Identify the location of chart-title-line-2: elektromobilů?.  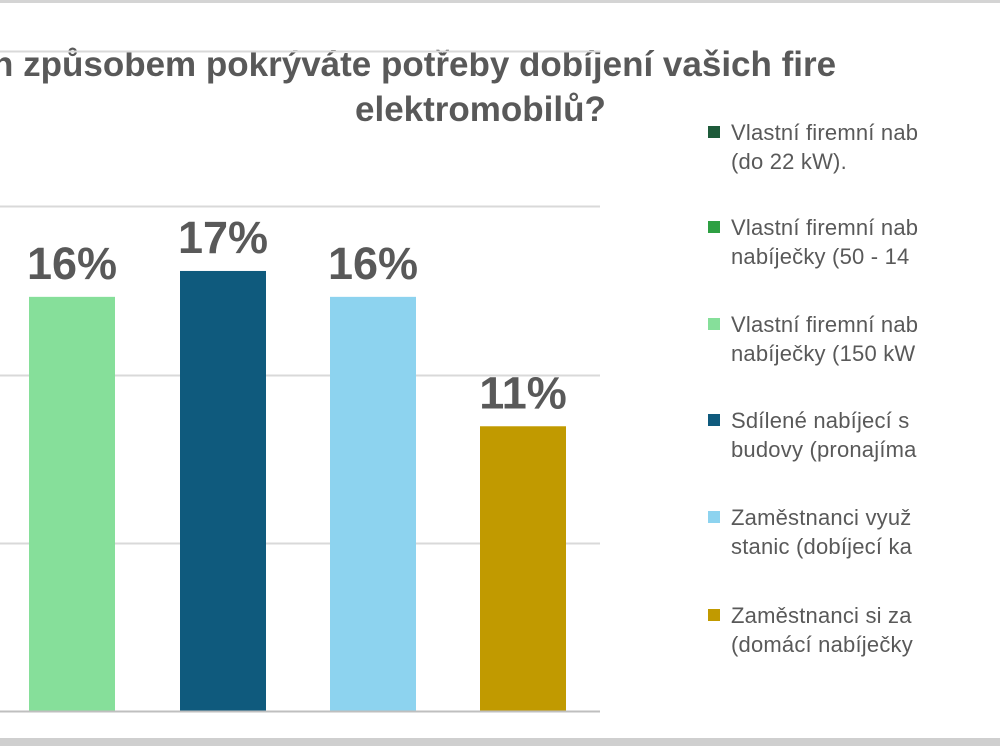
(480, 109).